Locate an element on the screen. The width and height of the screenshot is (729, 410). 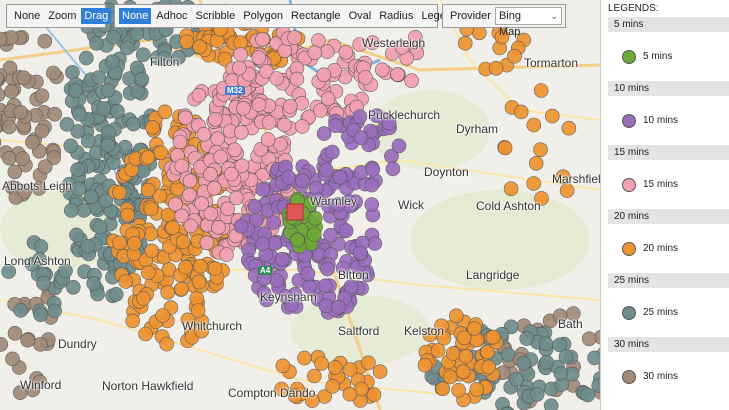
draw-radius-button: Radius is located at coordinates (396, 16).